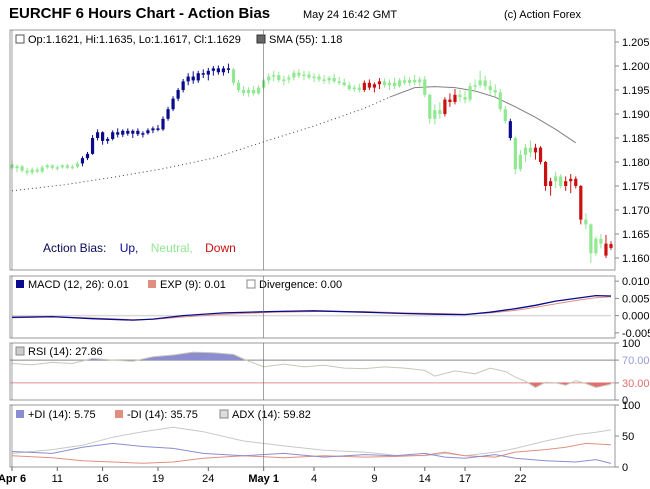 The image size is (650, 489). Describe the element at coordinates (636, 259) in the screenshot. I see `y-tick-label: 1.160` at that location.